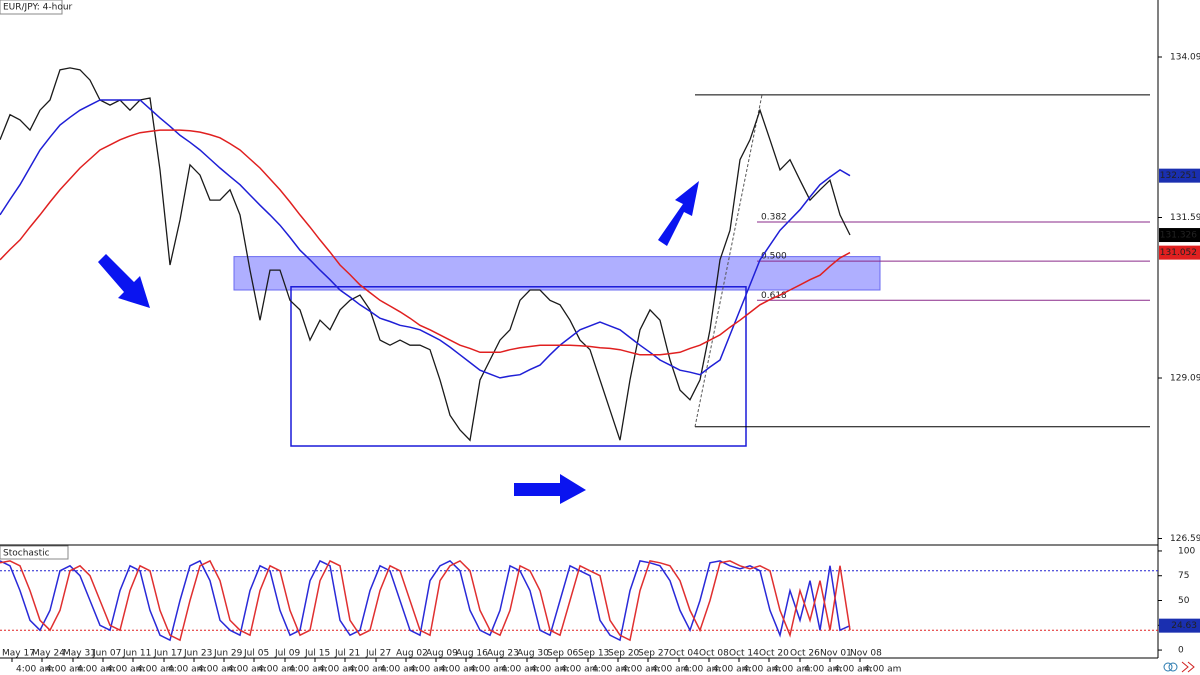 The height and width of the screenshot is (675, 1200). I want to click on x-tick-label: Sep 27, so click(653, 654).